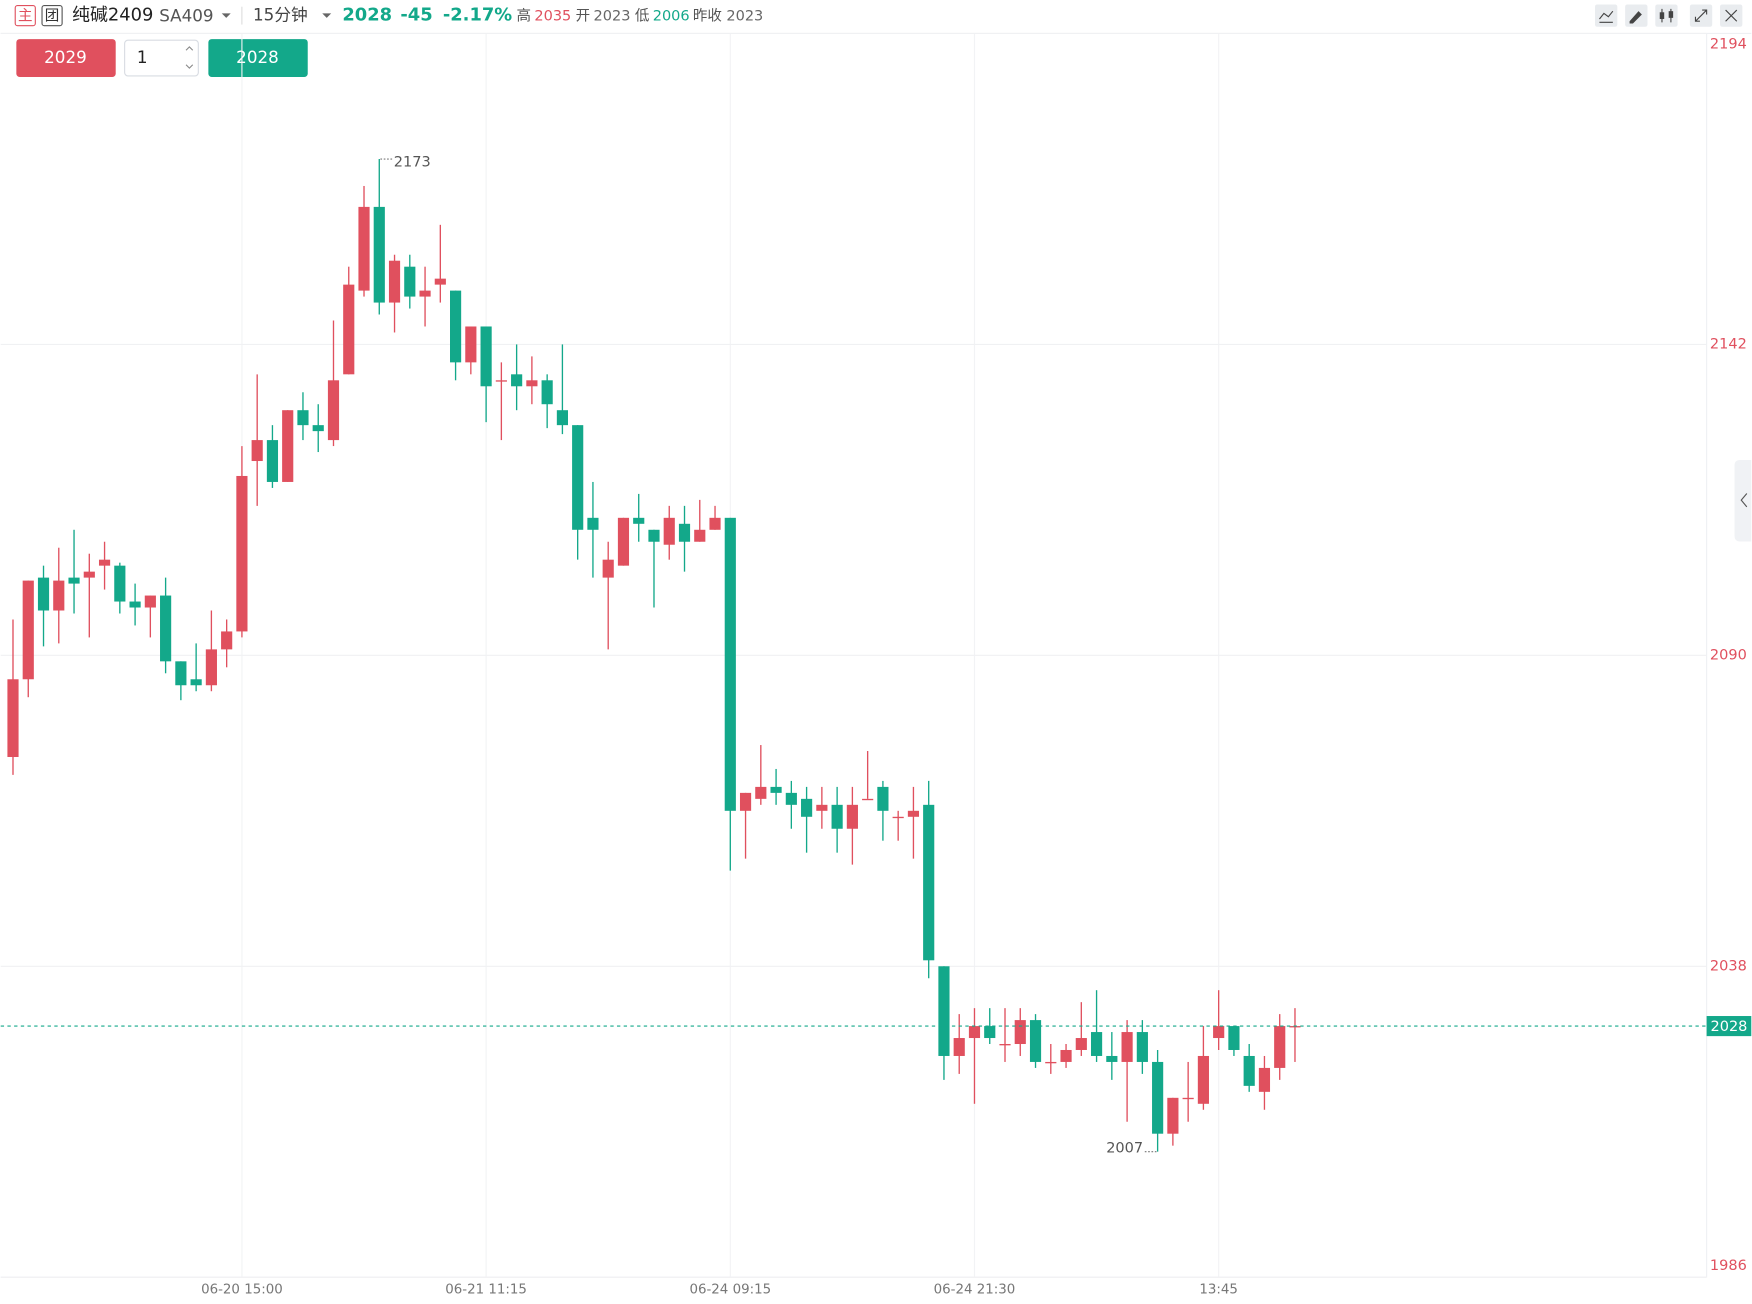  I want to click on sell-button, so click(66, 58).